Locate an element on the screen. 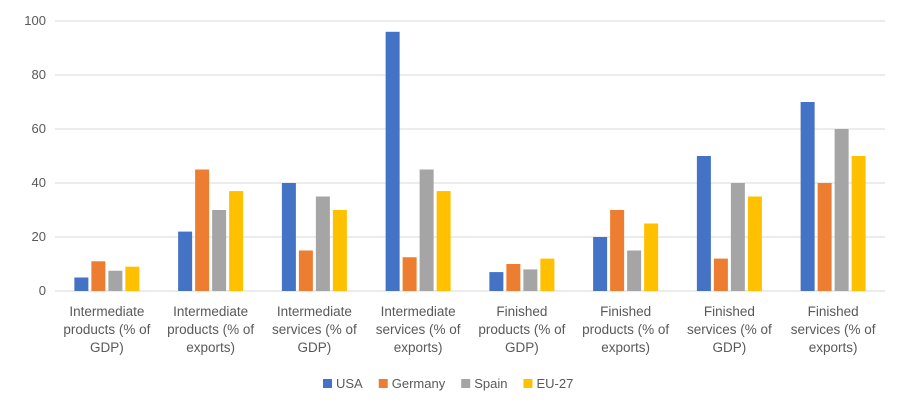 The height and width of the screenshot is (410, 900). y-tick-label: 60 is located at coordinates (39, 128).